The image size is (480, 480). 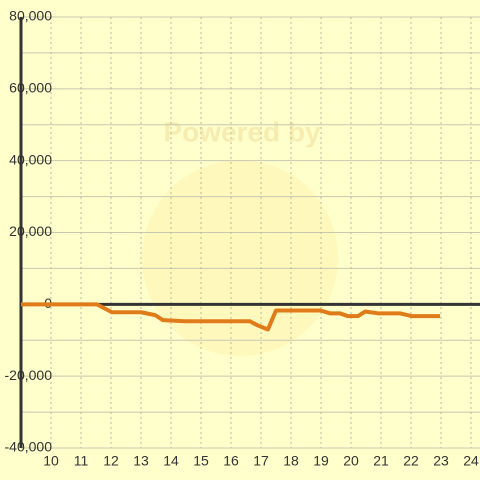 What do you see at coordinates (242, 131) in the screenshot?
I see `watermark: Powered by` at bounding box center [242, 131].